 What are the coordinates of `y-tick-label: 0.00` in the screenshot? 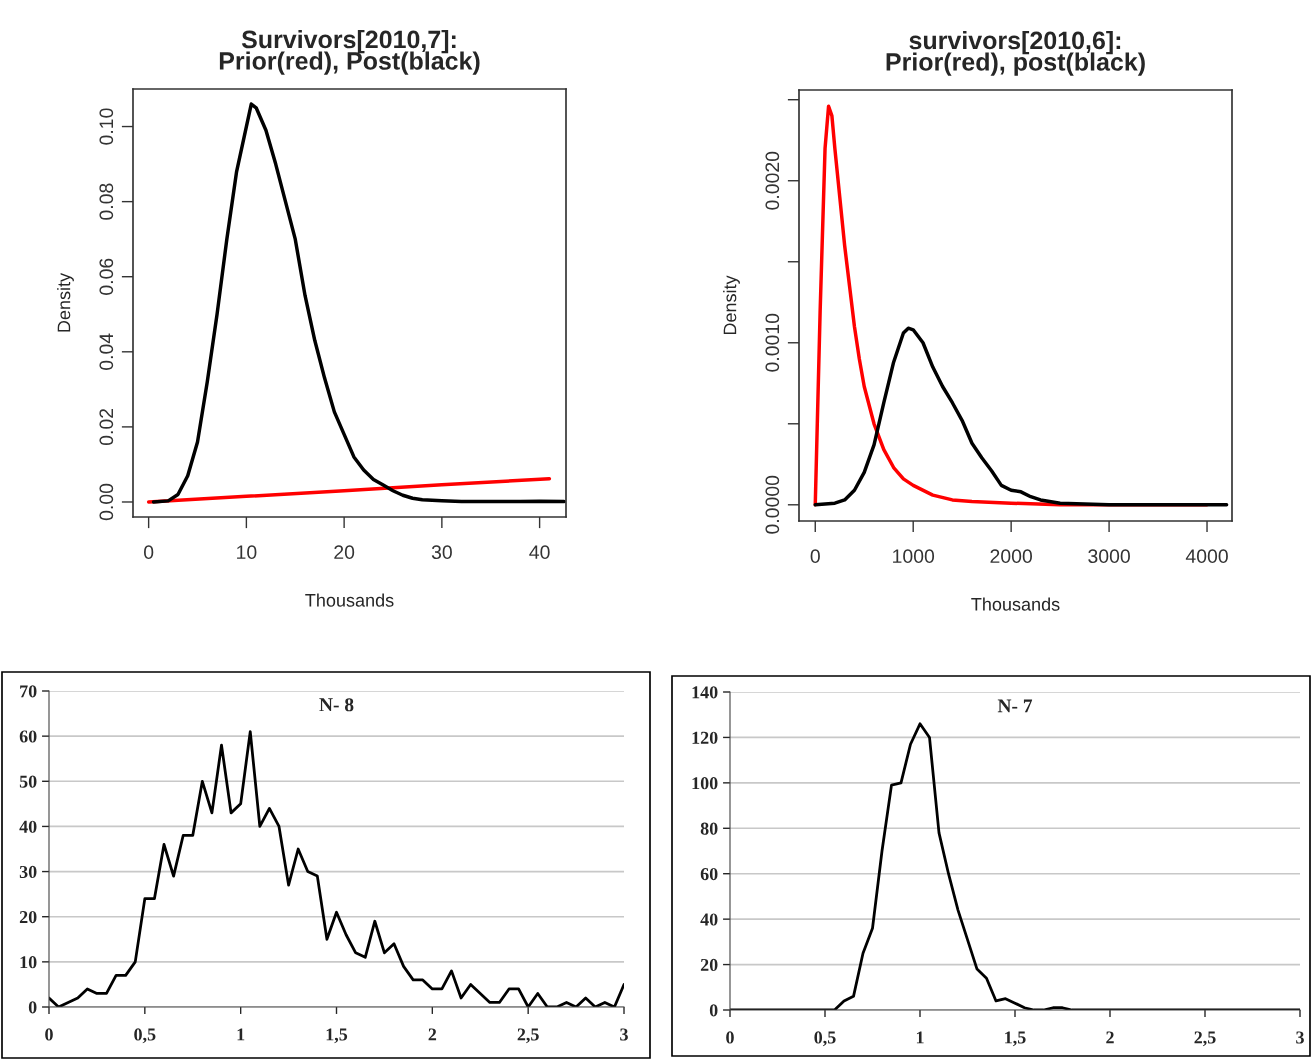 It's located at (106, 502).